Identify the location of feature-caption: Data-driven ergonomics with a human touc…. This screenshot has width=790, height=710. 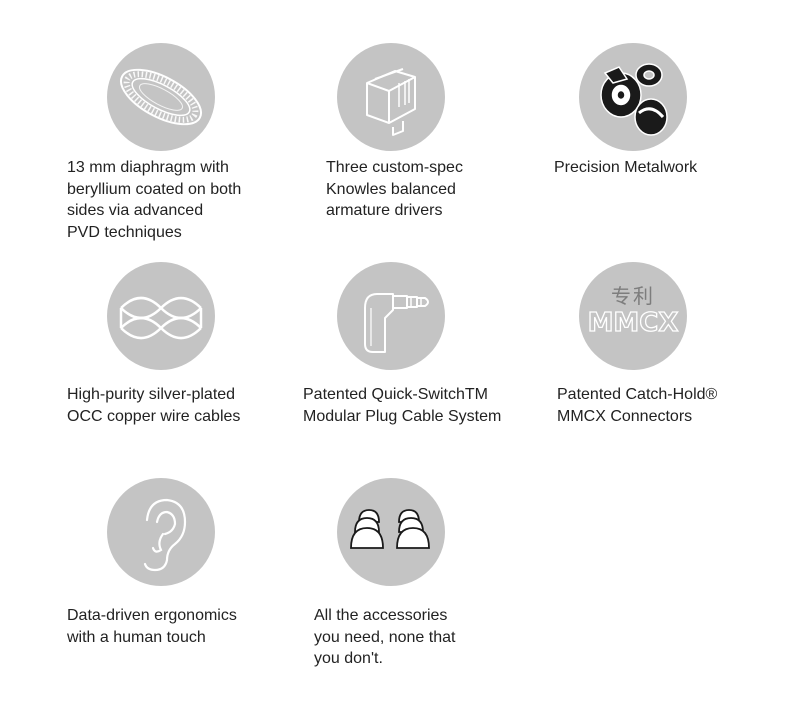
(152, 626).